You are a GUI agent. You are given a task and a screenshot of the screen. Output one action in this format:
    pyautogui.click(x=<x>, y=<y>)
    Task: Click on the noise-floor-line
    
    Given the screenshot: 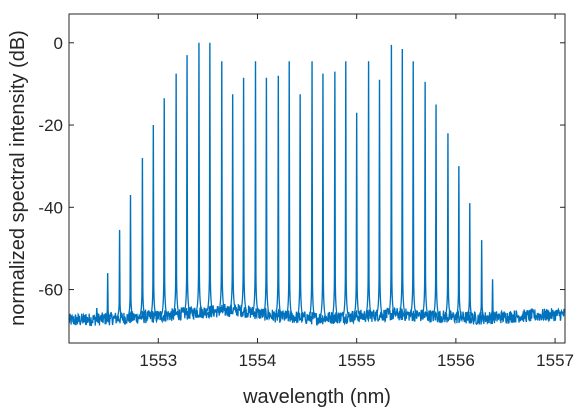 What is the action you would take?
    pyautogui.click(x=317, y=315)
    